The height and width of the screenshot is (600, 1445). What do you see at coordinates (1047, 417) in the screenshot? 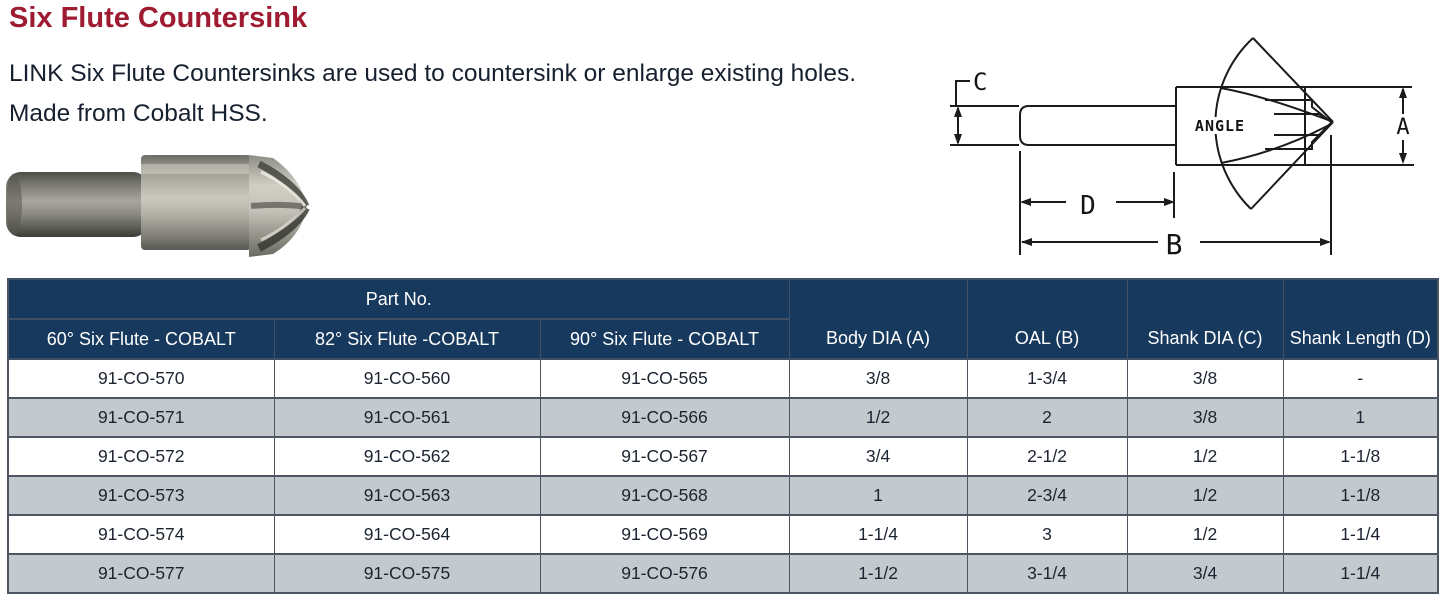
I see `table-cell: 2` at bounding box center [1047, 417].